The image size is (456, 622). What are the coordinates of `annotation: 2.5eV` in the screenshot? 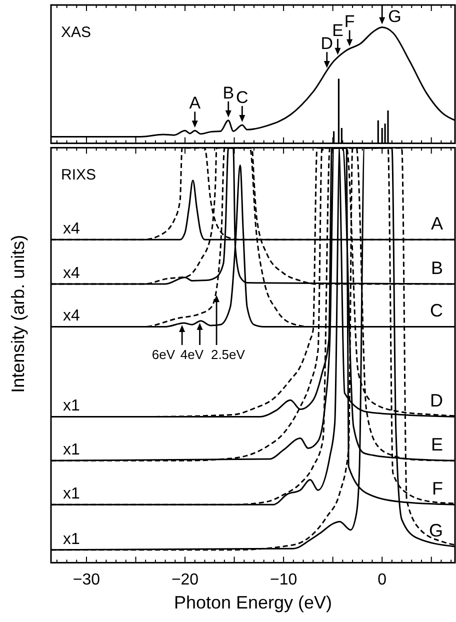 It's located at (228, 354).